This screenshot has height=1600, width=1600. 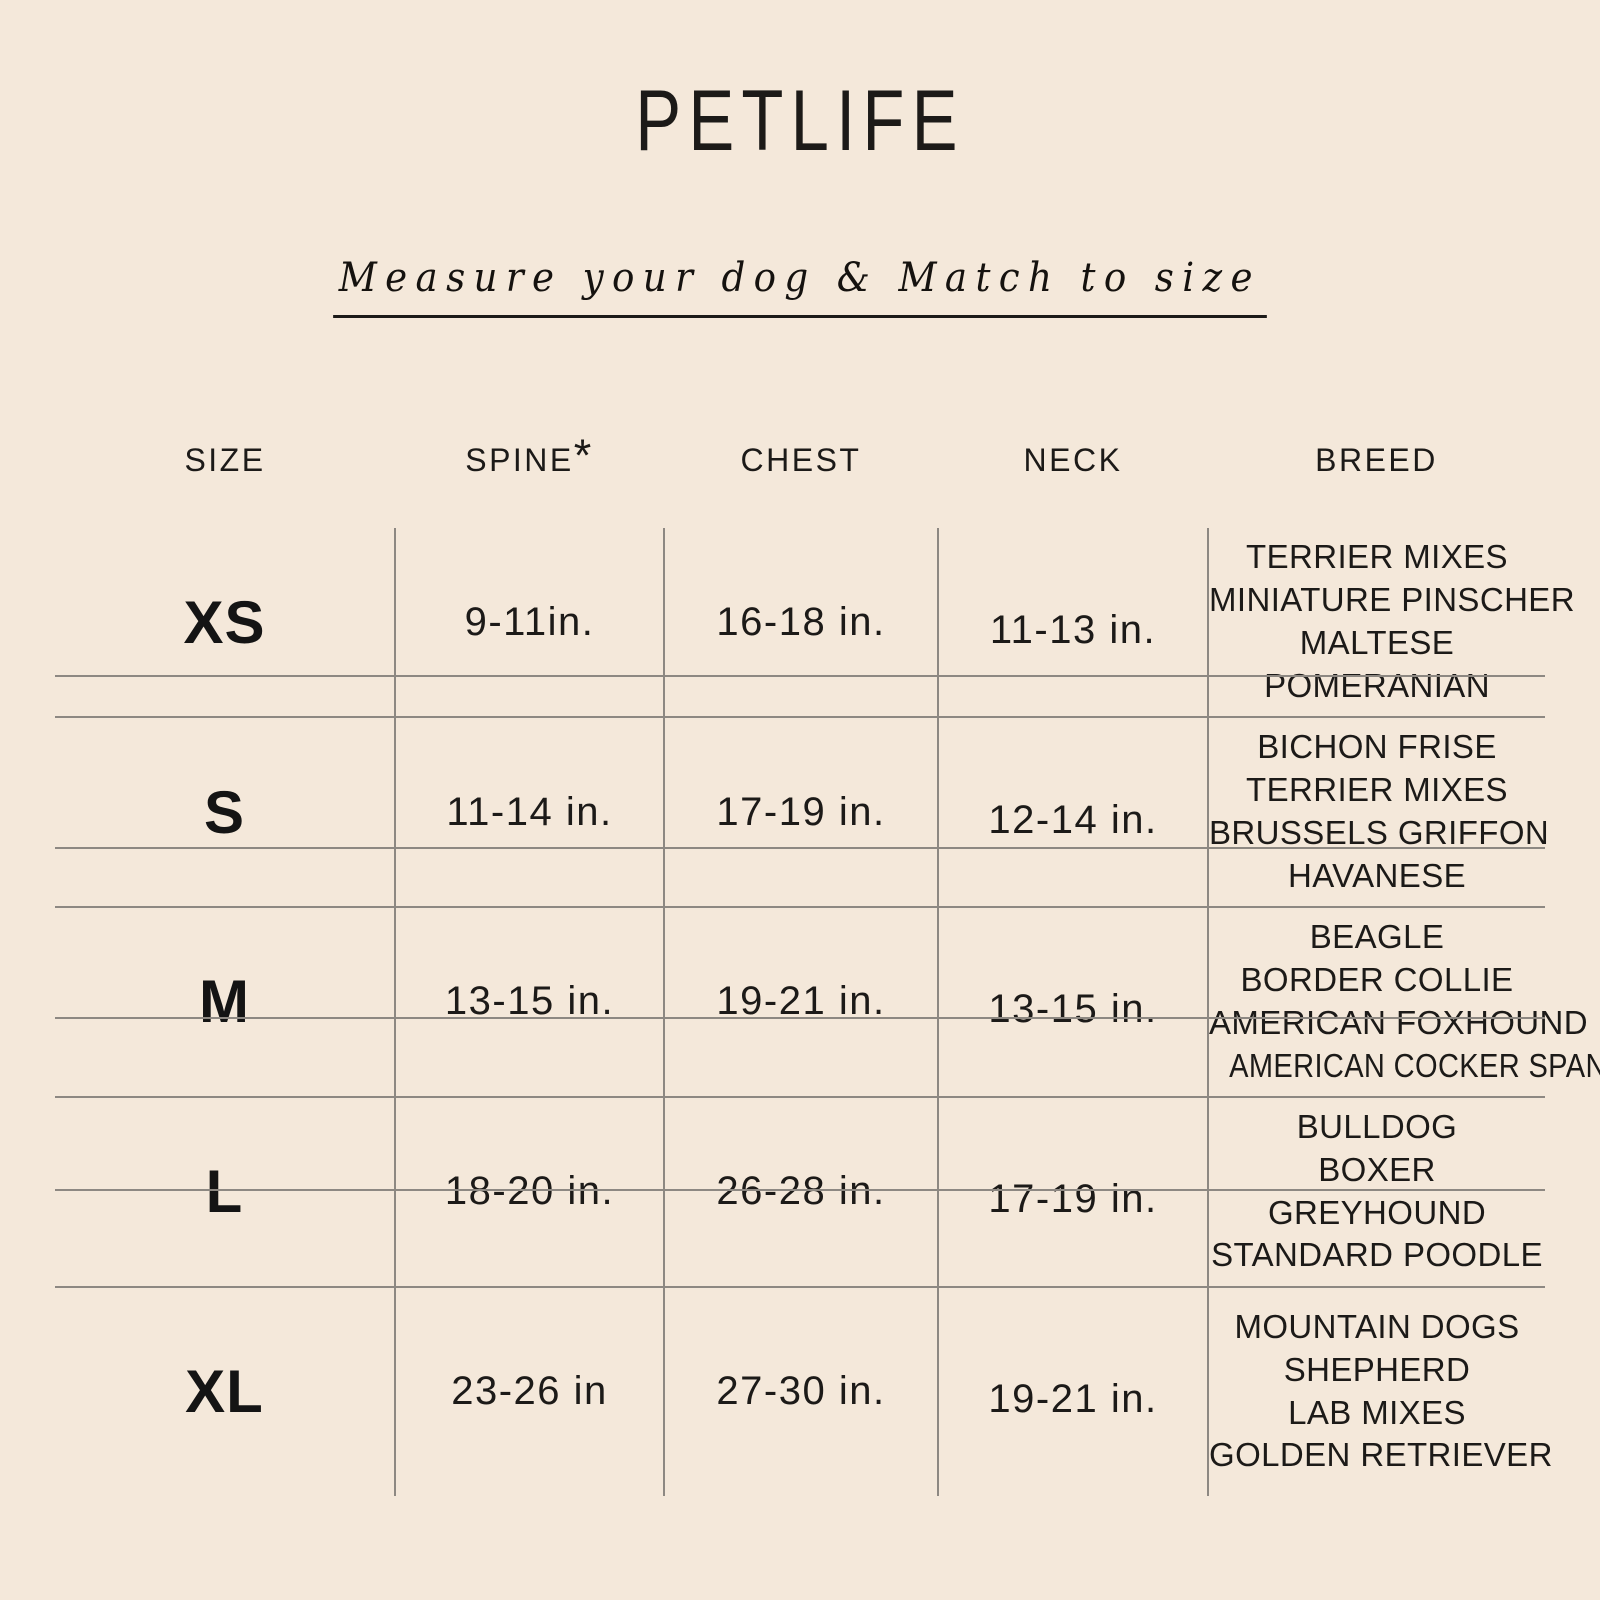 I want to click on breed-item: AMERICAN FOXHOUND, so click(x=1398, y=1022).